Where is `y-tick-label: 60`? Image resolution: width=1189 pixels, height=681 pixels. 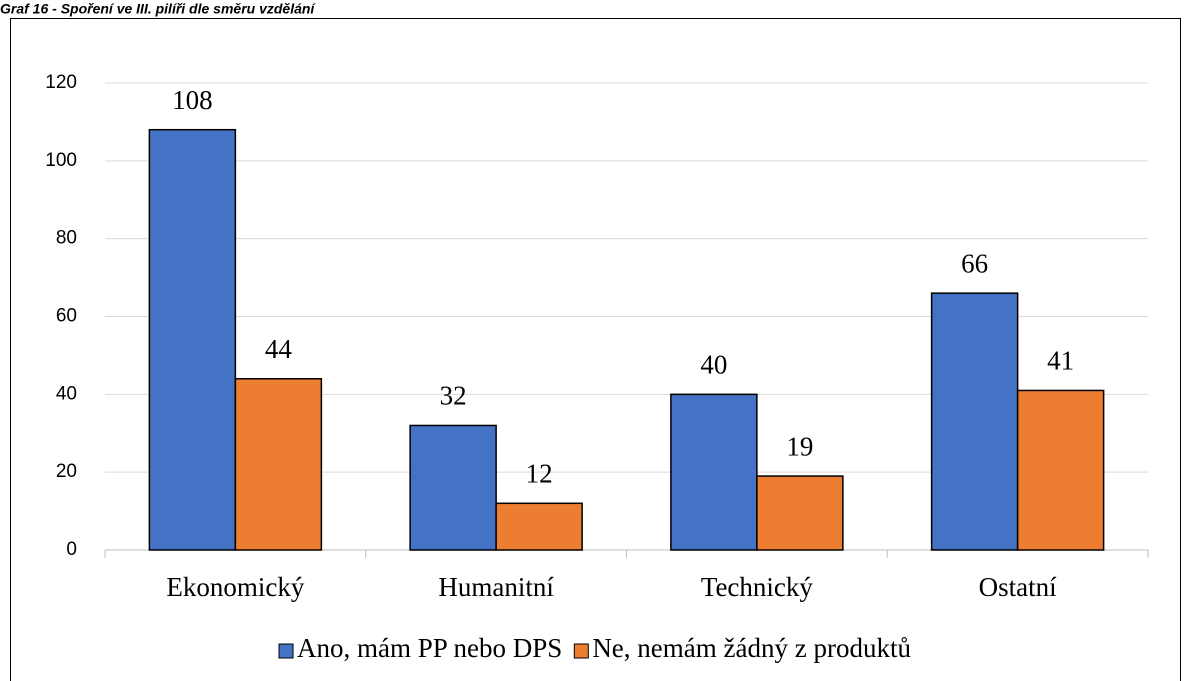 y-tick-label: 60 is located at coordinates (66, 316).